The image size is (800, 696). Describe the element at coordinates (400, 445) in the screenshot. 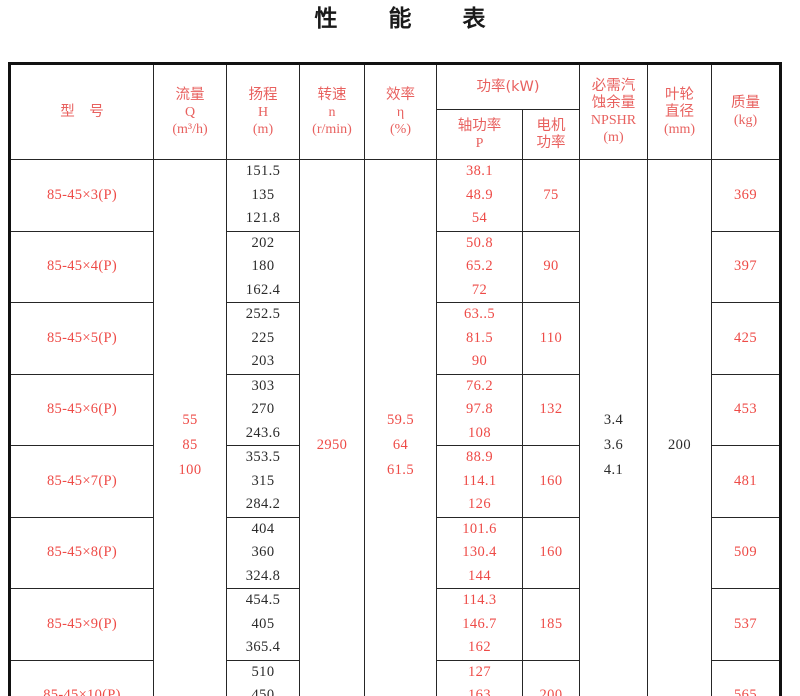

I see `efficiency-value: 64` at that location.